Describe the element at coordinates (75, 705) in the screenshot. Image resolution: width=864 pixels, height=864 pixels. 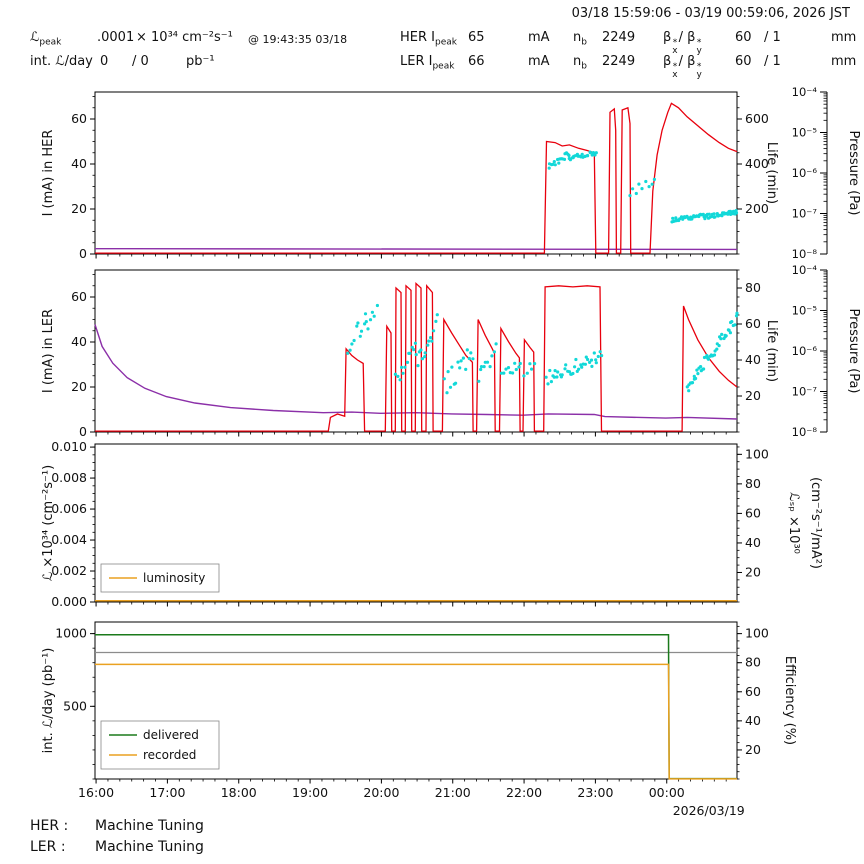
I see `svg-text: 500` at that location.